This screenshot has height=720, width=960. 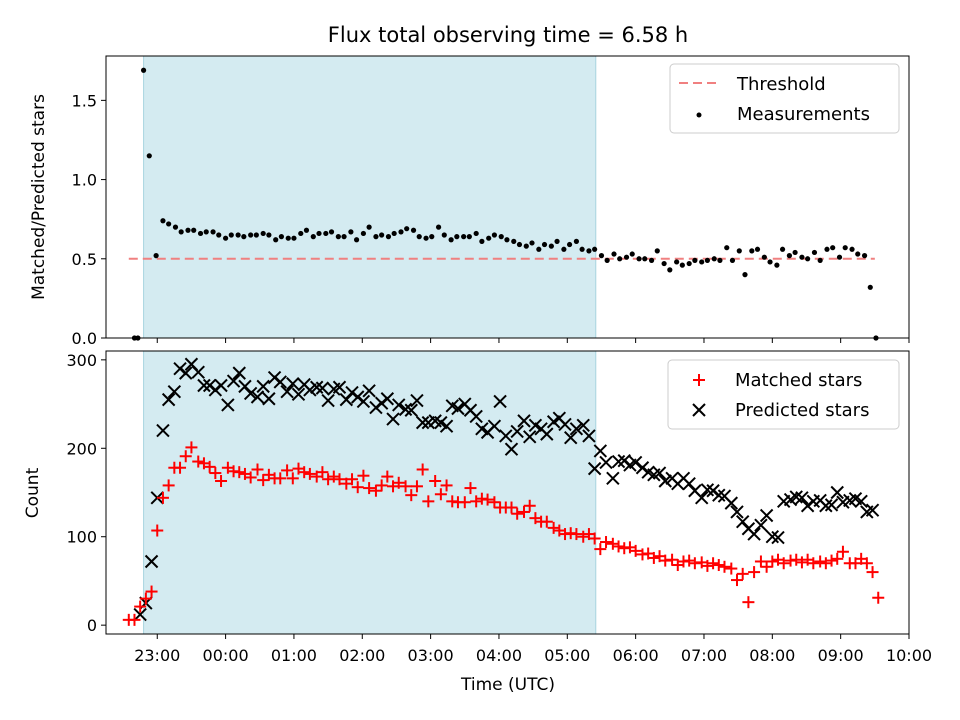 I want to click on bottom-panel-y-axis: 0 100 200 300, so click(x=86, y=493).